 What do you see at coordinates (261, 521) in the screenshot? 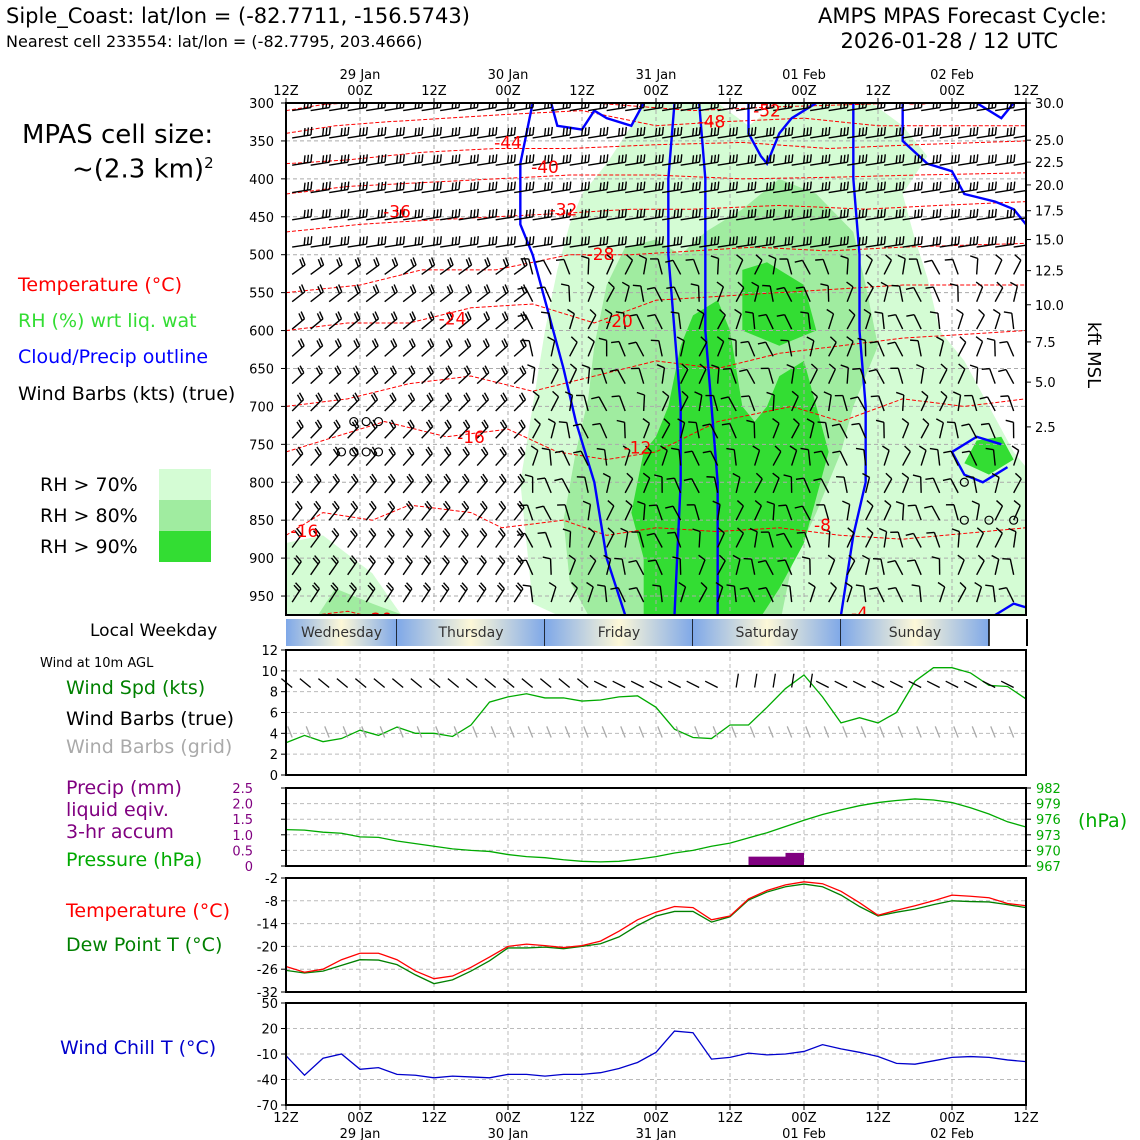
I see `pressure-tick-label: 850` at bounding box center [261, 521].